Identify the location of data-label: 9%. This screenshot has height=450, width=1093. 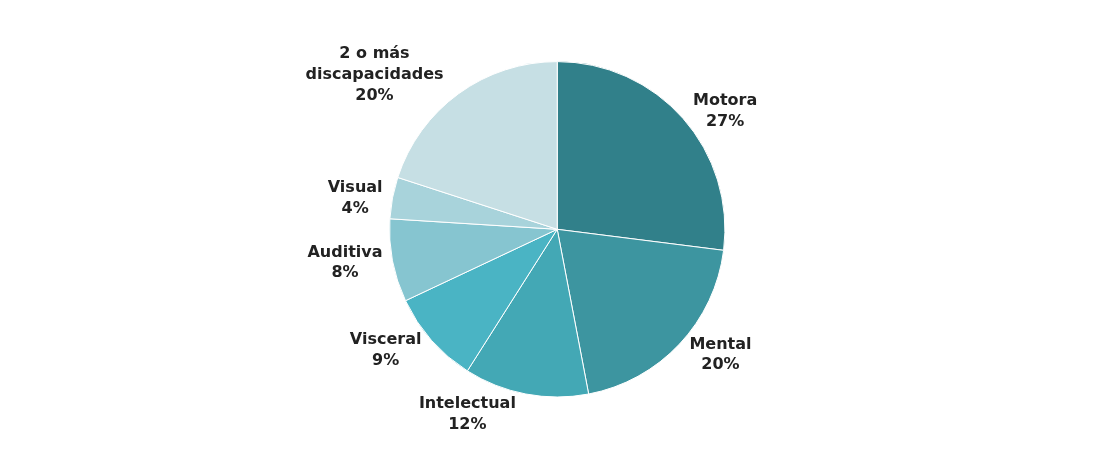
(386, 359).